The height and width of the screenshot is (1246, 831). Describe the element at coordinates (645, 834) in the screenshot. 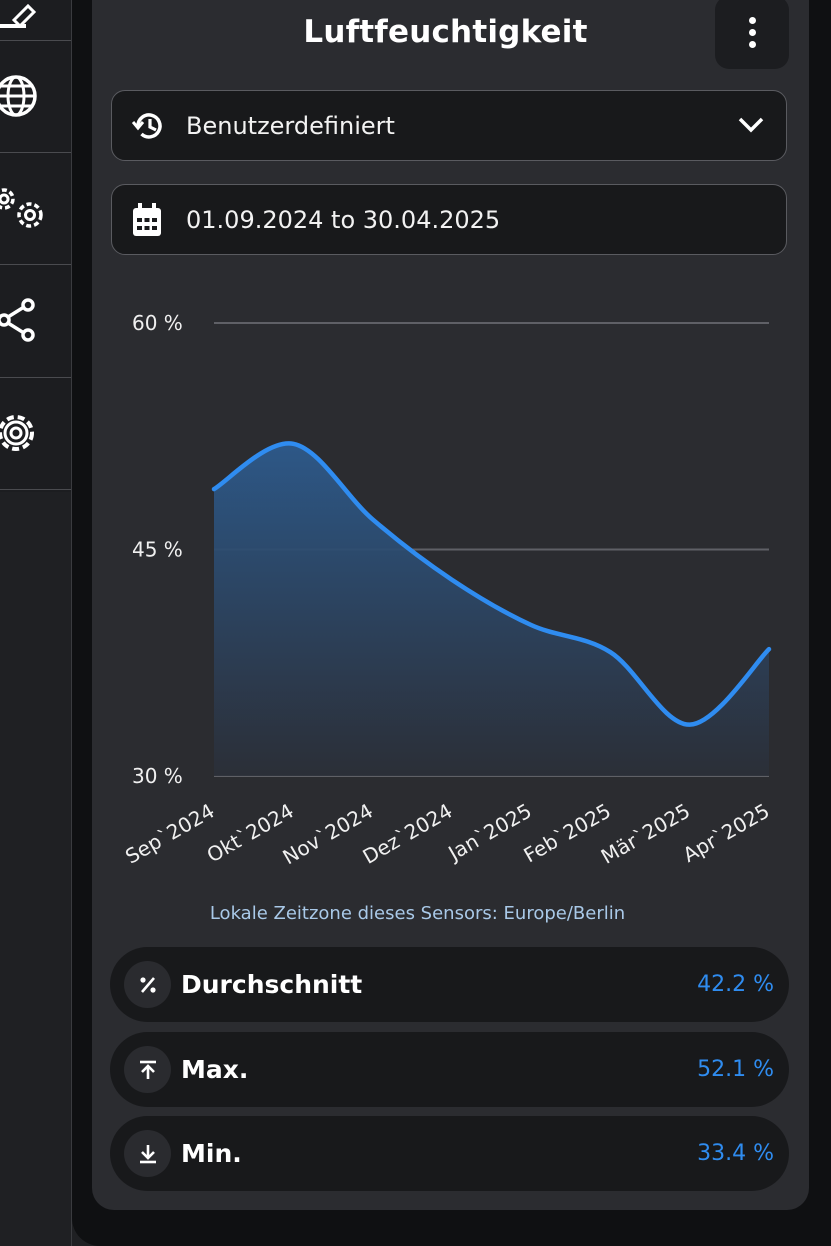

I see `x-tick-label: Mär`2025` at that location.